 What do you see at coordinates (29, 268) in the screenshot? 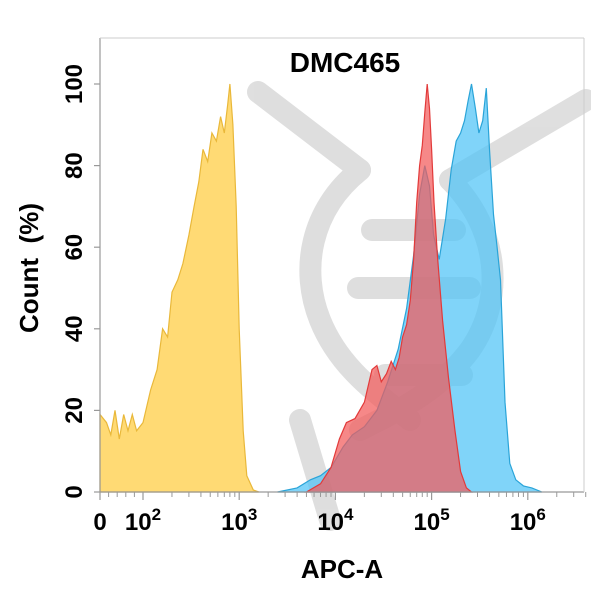
I see `y-axis-label: Count (%)` at bounding box center [29, 268].